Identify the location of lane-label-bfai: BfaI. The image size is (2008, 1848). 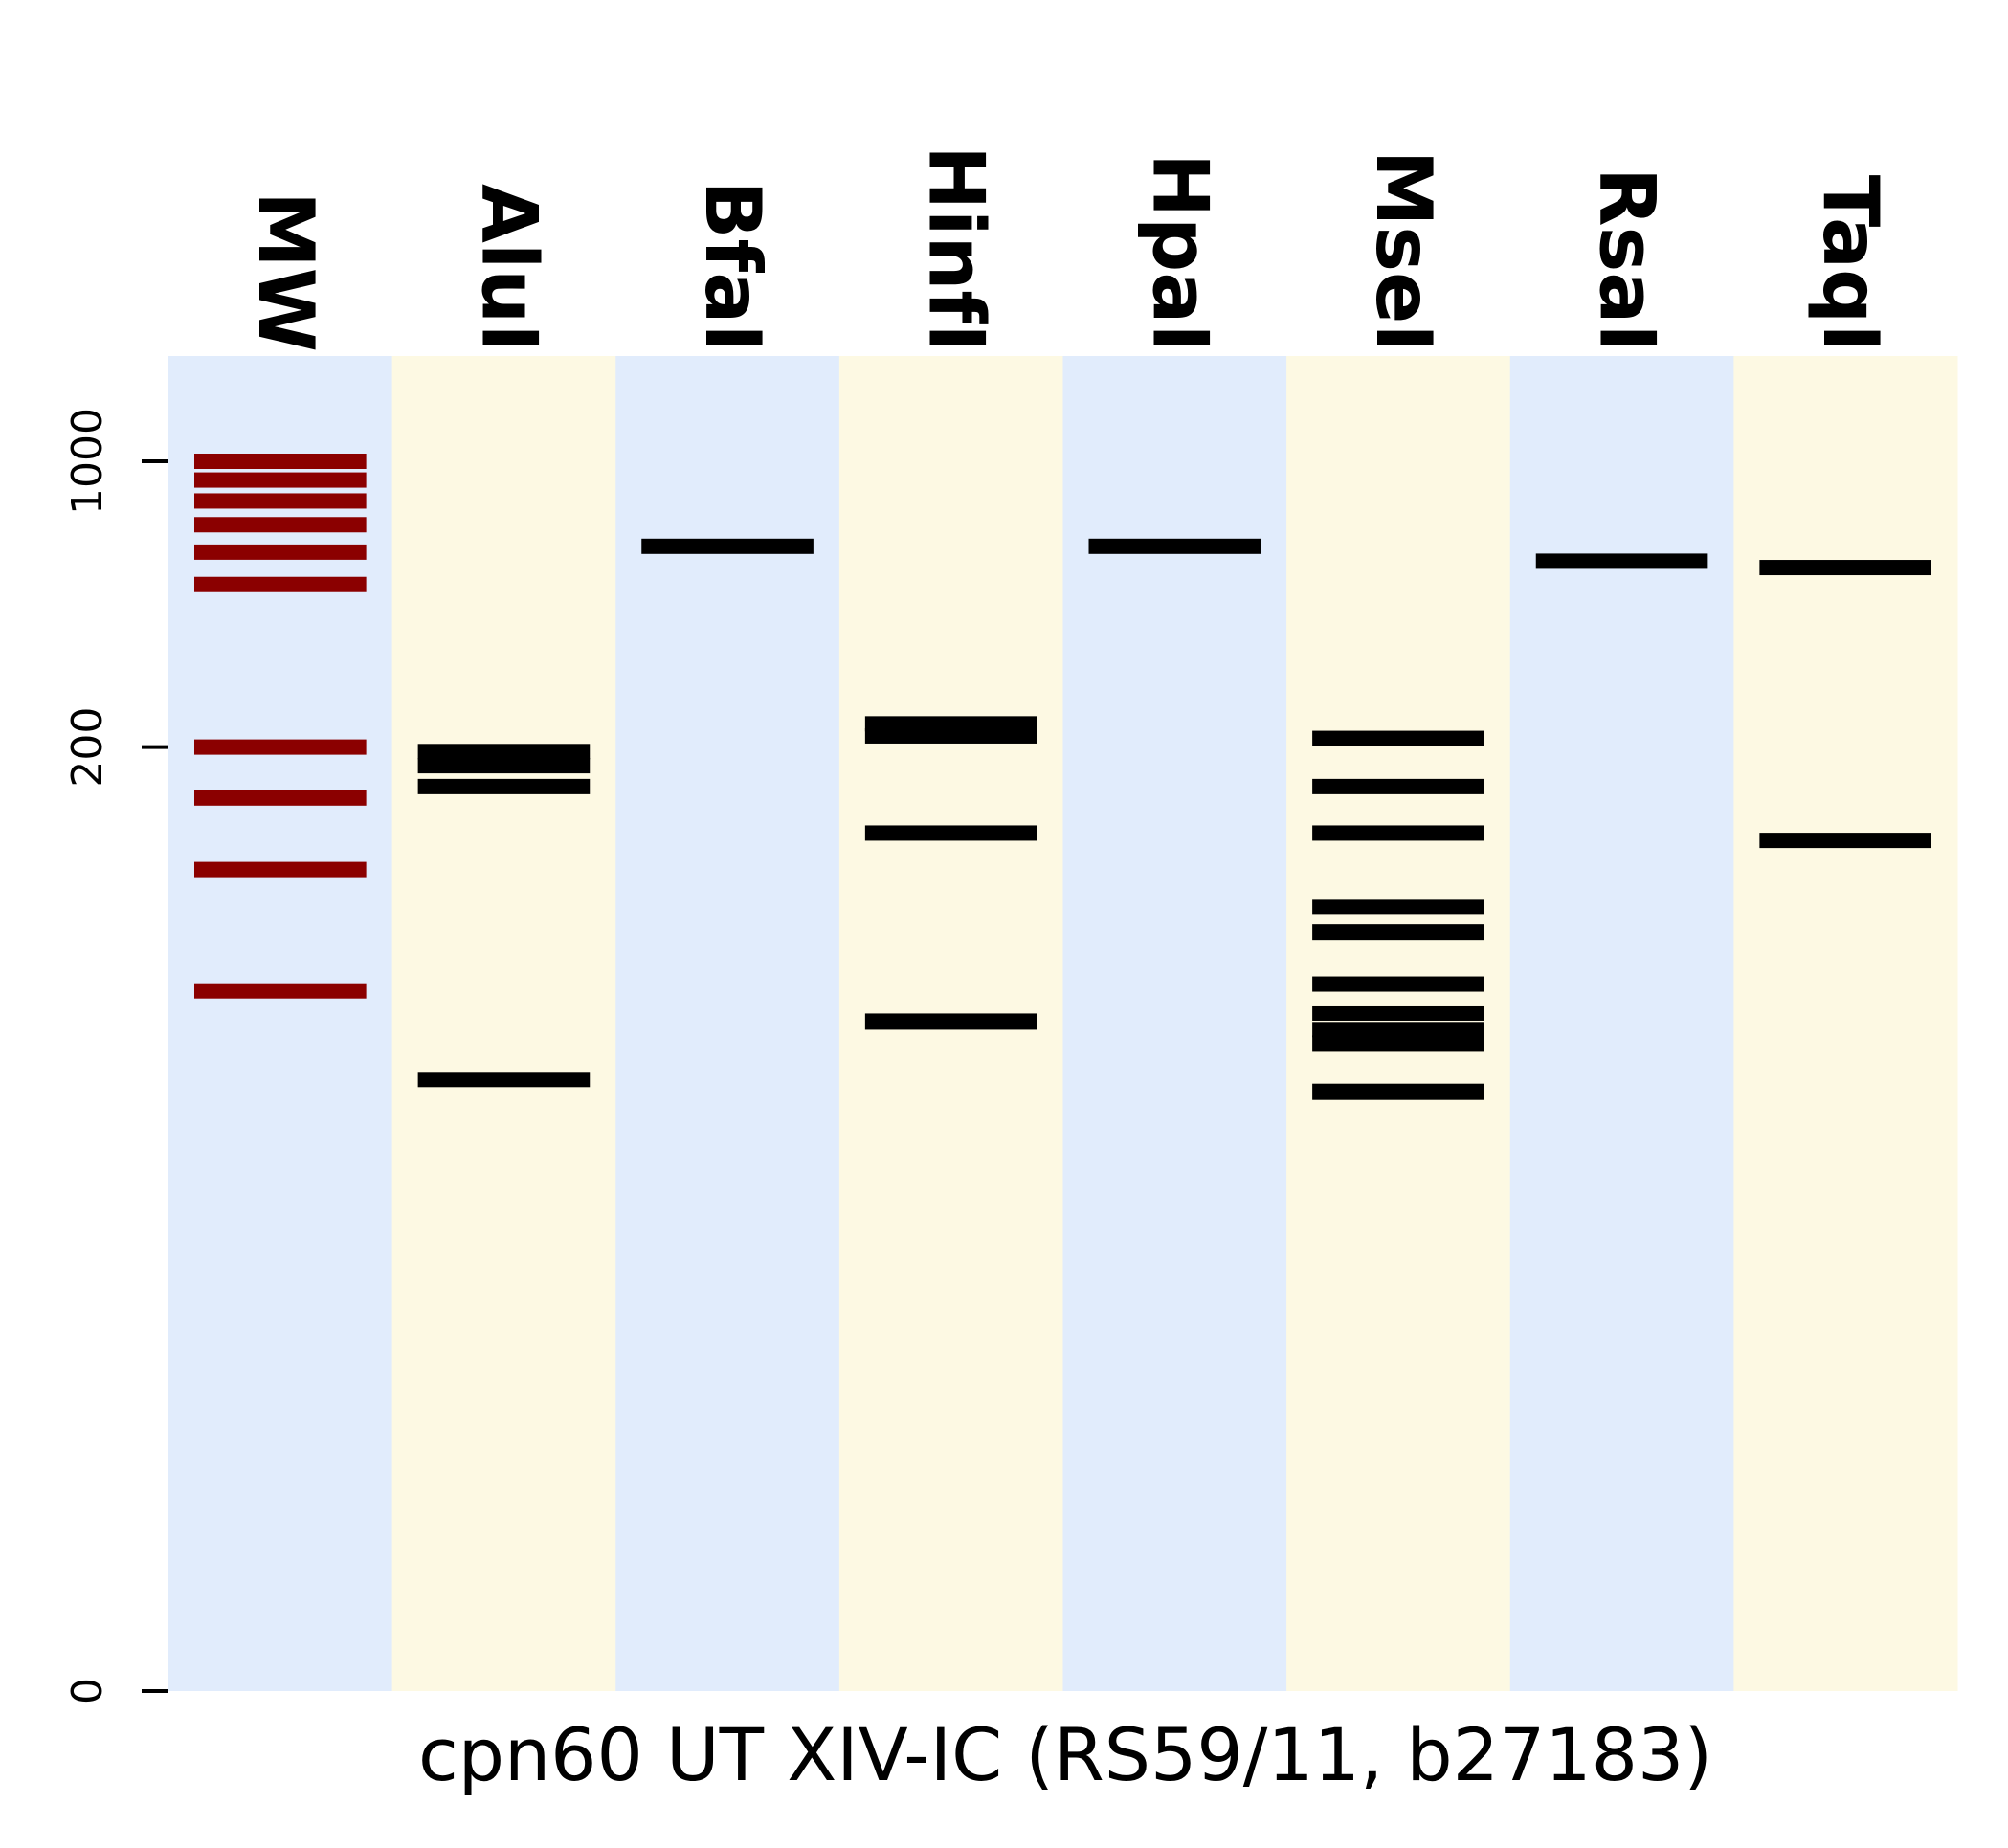
(732, 266).